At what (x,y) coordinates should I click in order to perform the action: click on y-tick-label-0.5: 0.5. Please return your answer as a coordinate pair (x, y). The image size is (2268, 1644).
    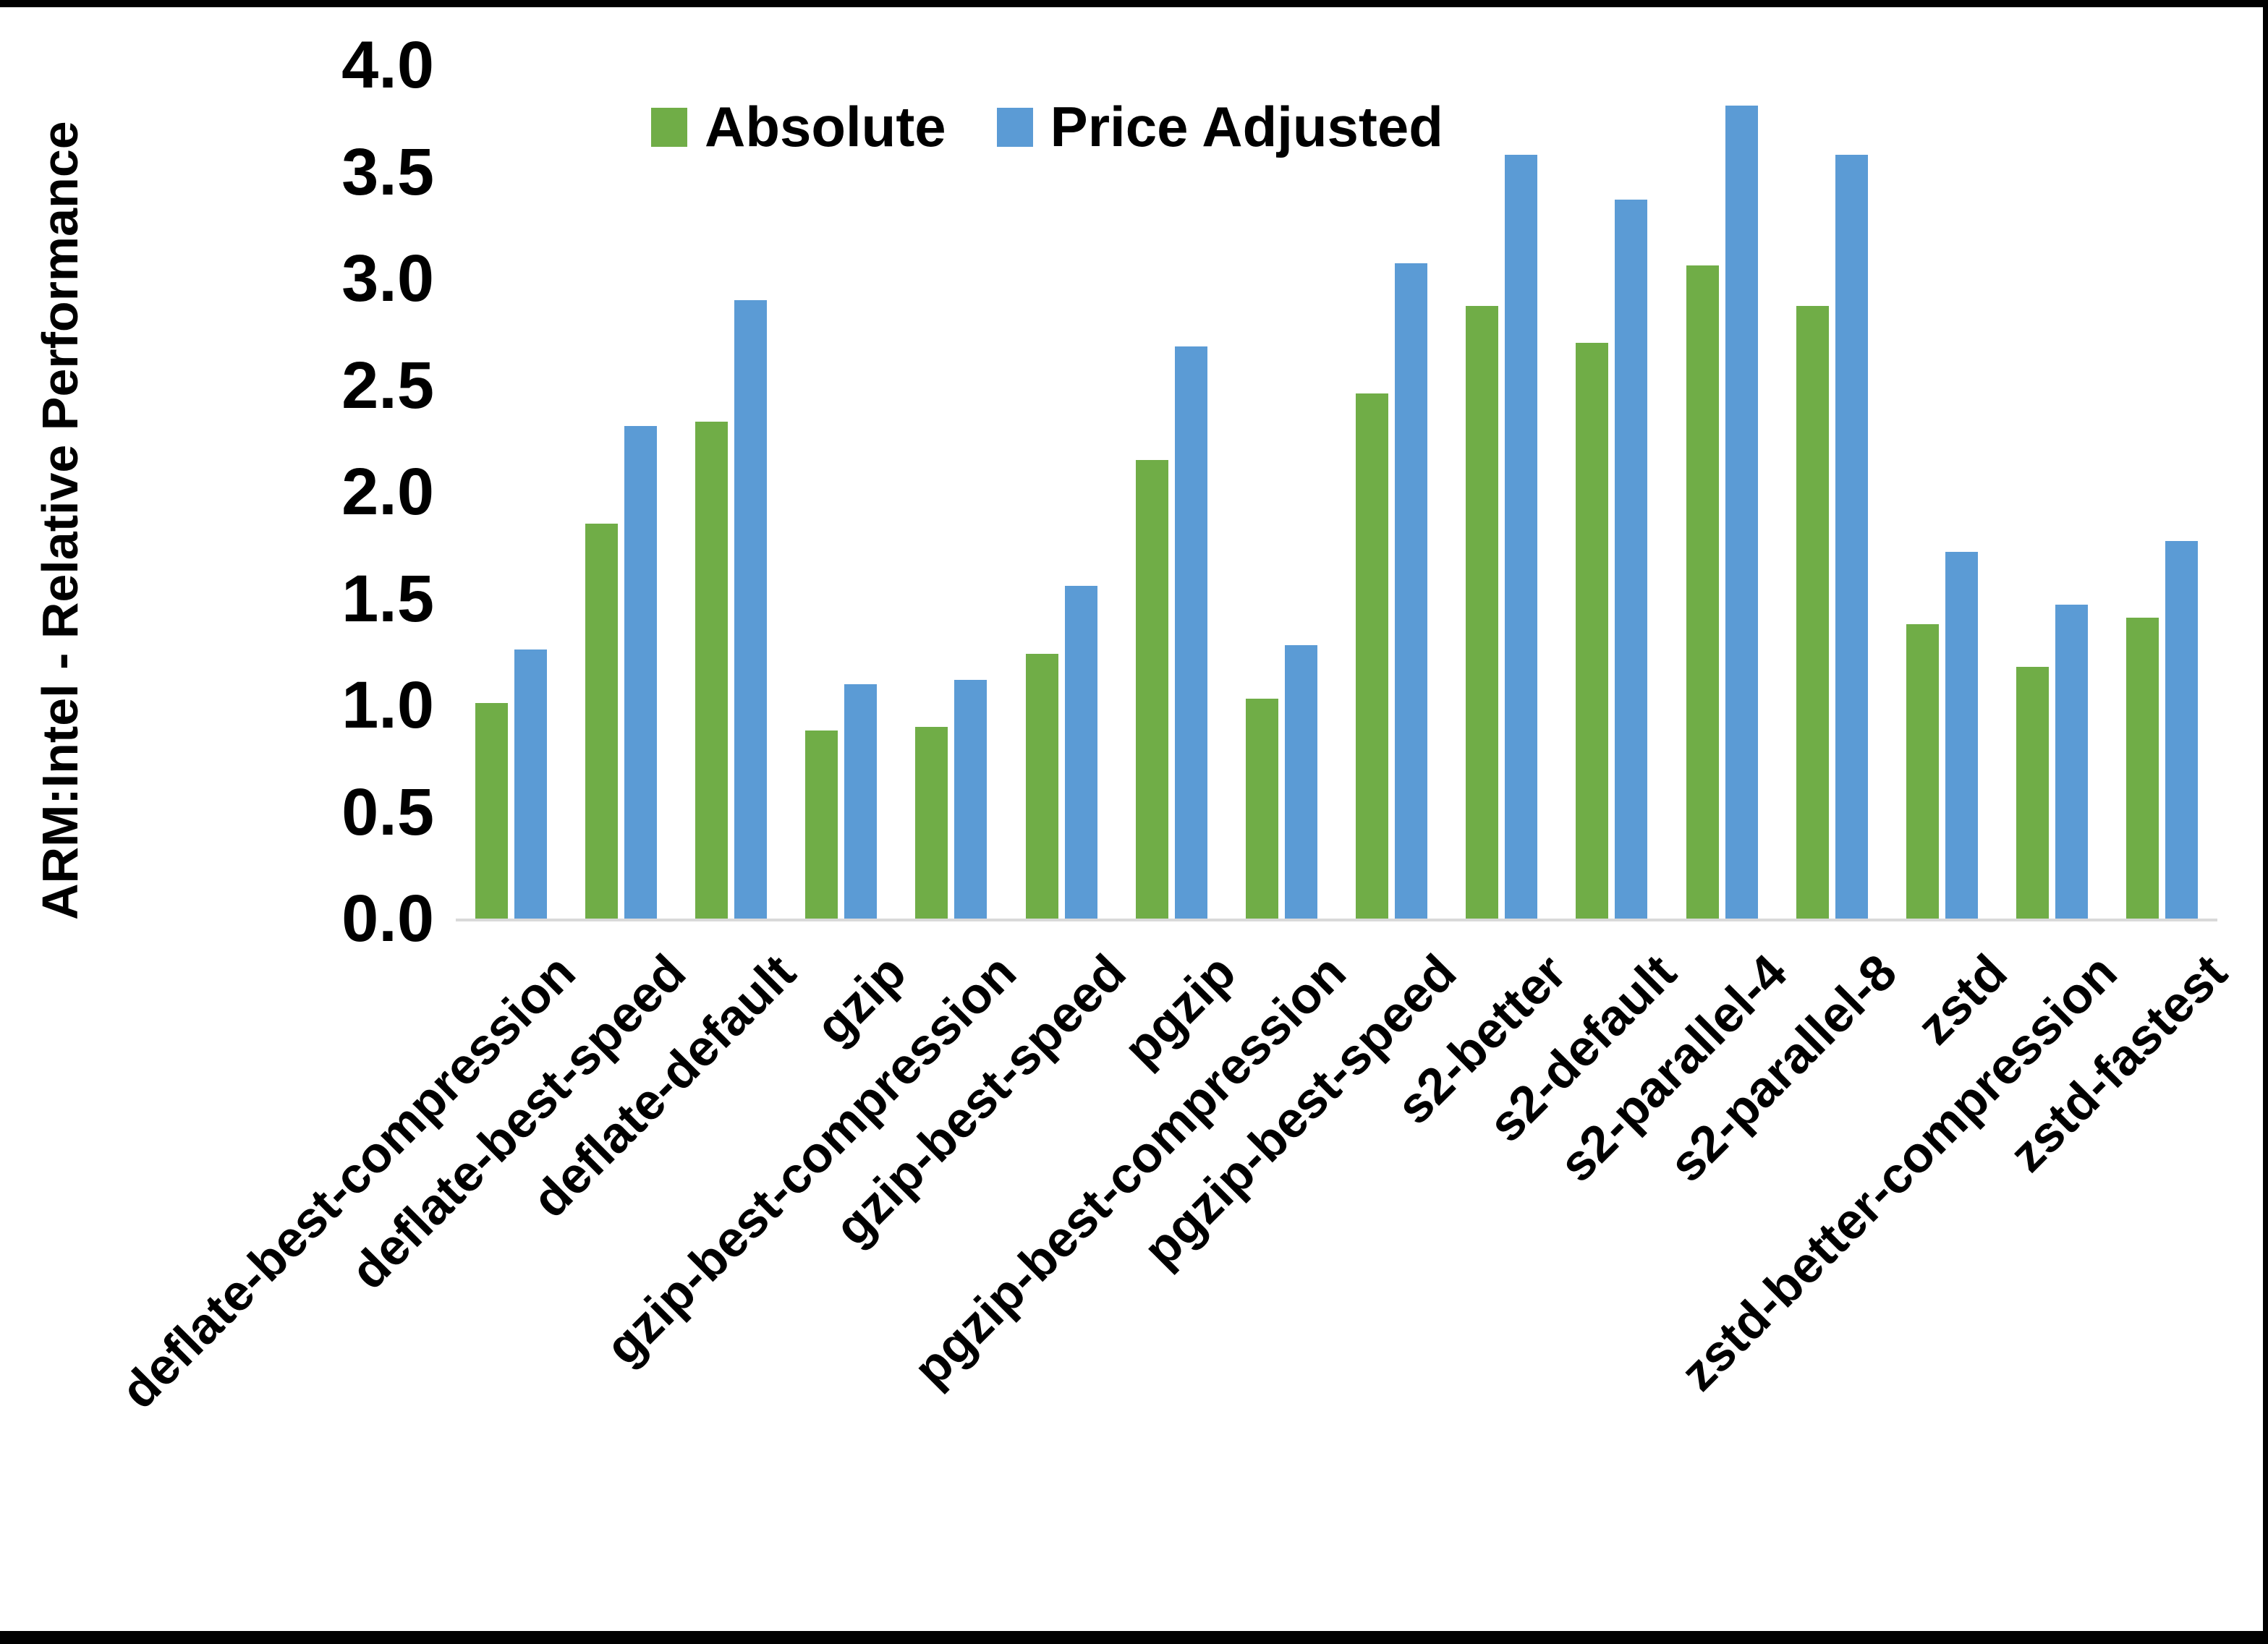
    Looking at the image, I should click on (387, 812).